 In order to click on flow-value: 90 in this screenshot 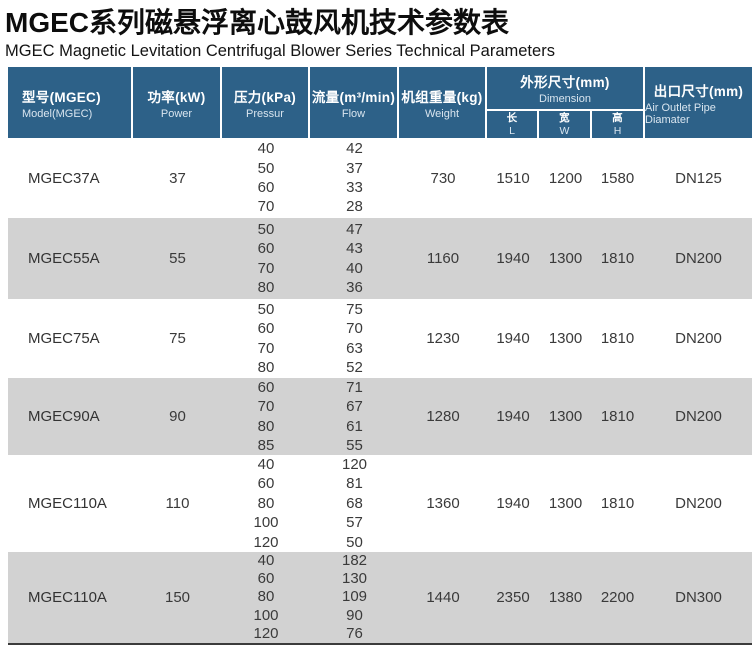, I will do `click(354, 615)`.